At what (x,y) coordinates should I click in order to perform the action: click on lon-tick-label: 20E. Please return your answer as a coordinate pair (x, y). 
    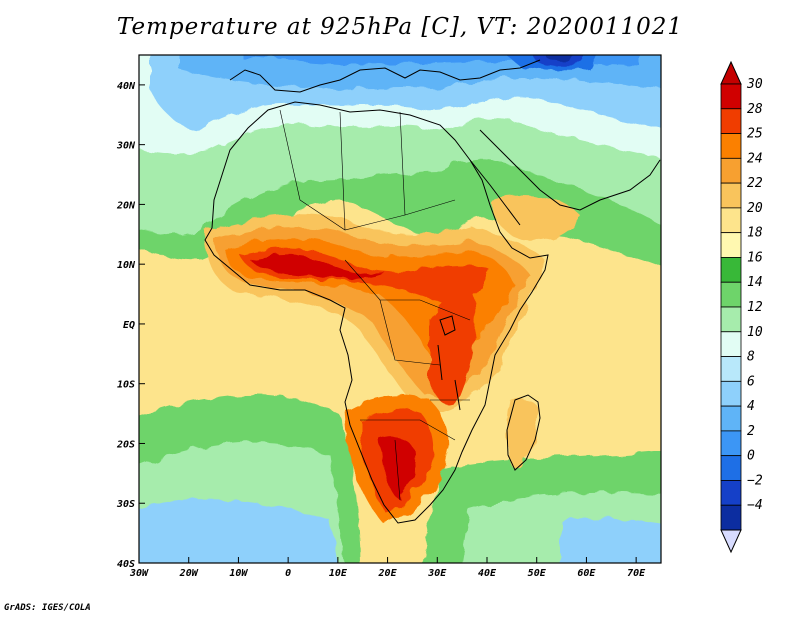
    Looking at the image, I should click on (388, 573).